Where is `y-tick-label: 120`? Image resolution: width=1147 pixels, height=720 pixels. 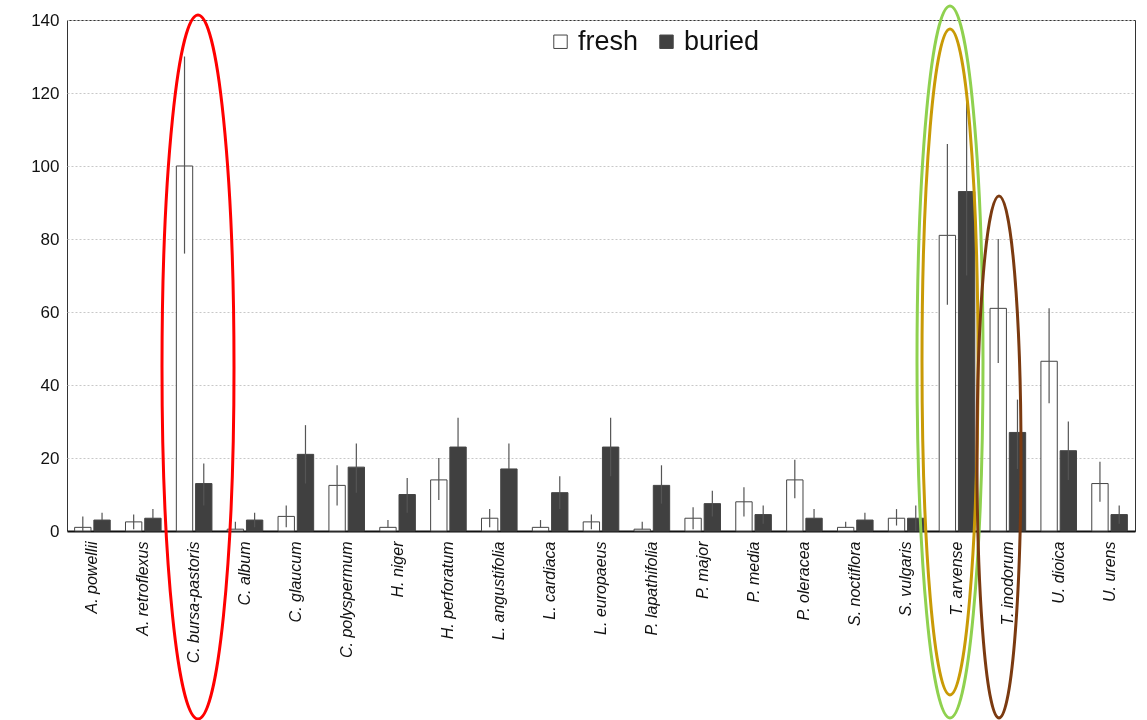 y-tick-label: 120 is located at coordinates (45, 93).